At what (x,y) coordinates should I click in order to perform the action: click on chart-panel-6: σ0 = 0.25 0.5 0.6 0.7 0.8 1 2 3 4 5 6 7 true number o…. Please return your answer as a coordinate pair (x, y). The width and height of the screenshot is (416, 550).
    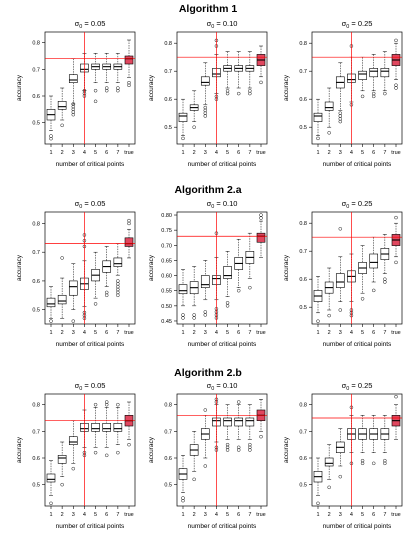
    Looking at the image, I should click on (343, 273).